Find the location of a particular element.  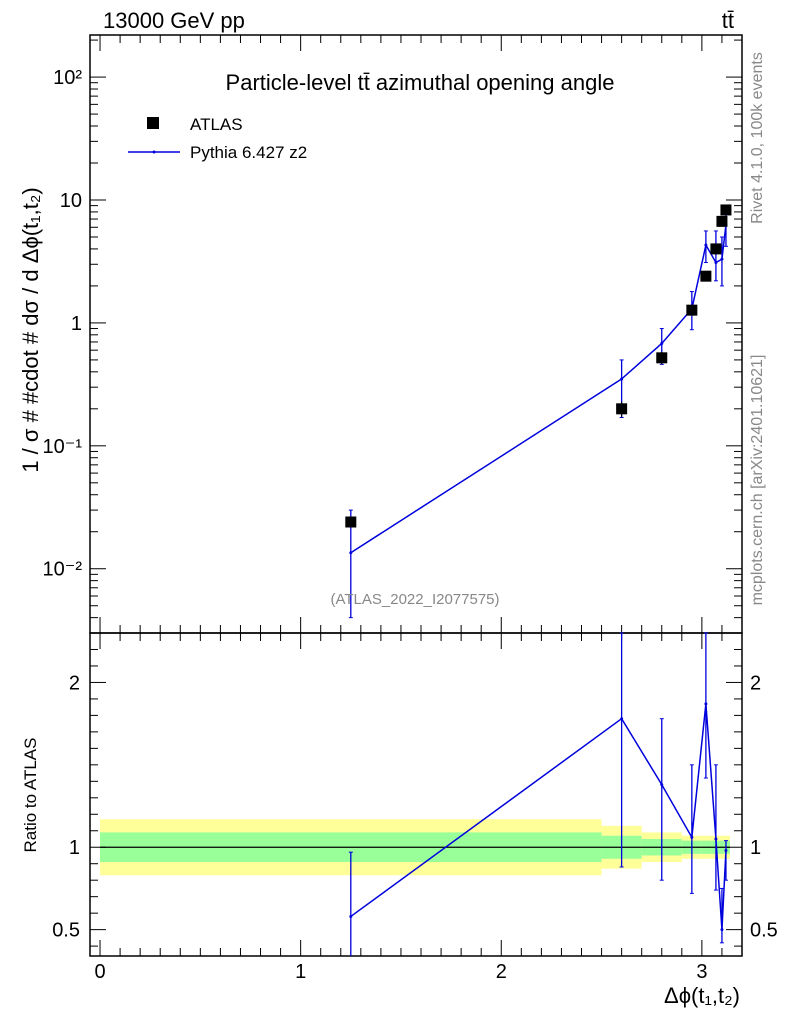

energy-label: 13000 GeV pp is located at coordinates (174, 20).